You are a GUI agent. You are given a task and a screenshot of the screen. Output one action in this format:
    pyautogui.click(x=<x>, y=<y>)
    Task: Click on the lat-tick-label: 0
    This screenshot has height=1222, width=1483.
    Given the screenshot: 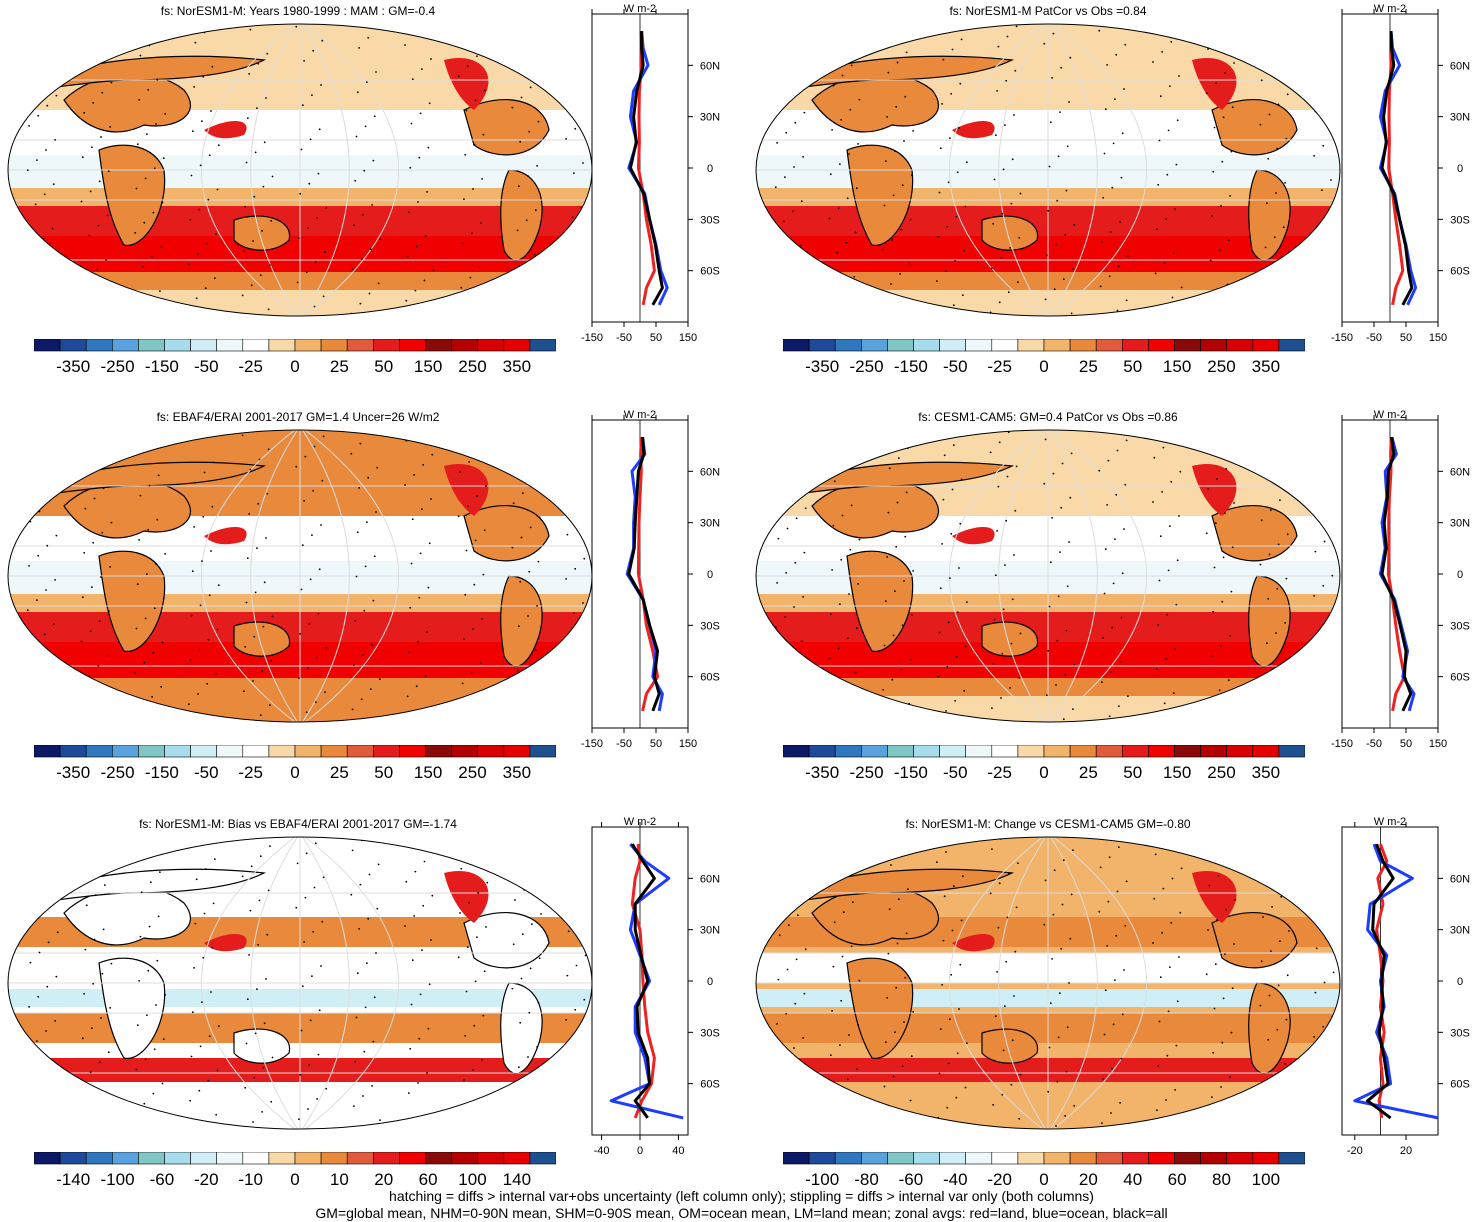 What is the action you would take?
    pyautogui.click(x=710, y=575)
    